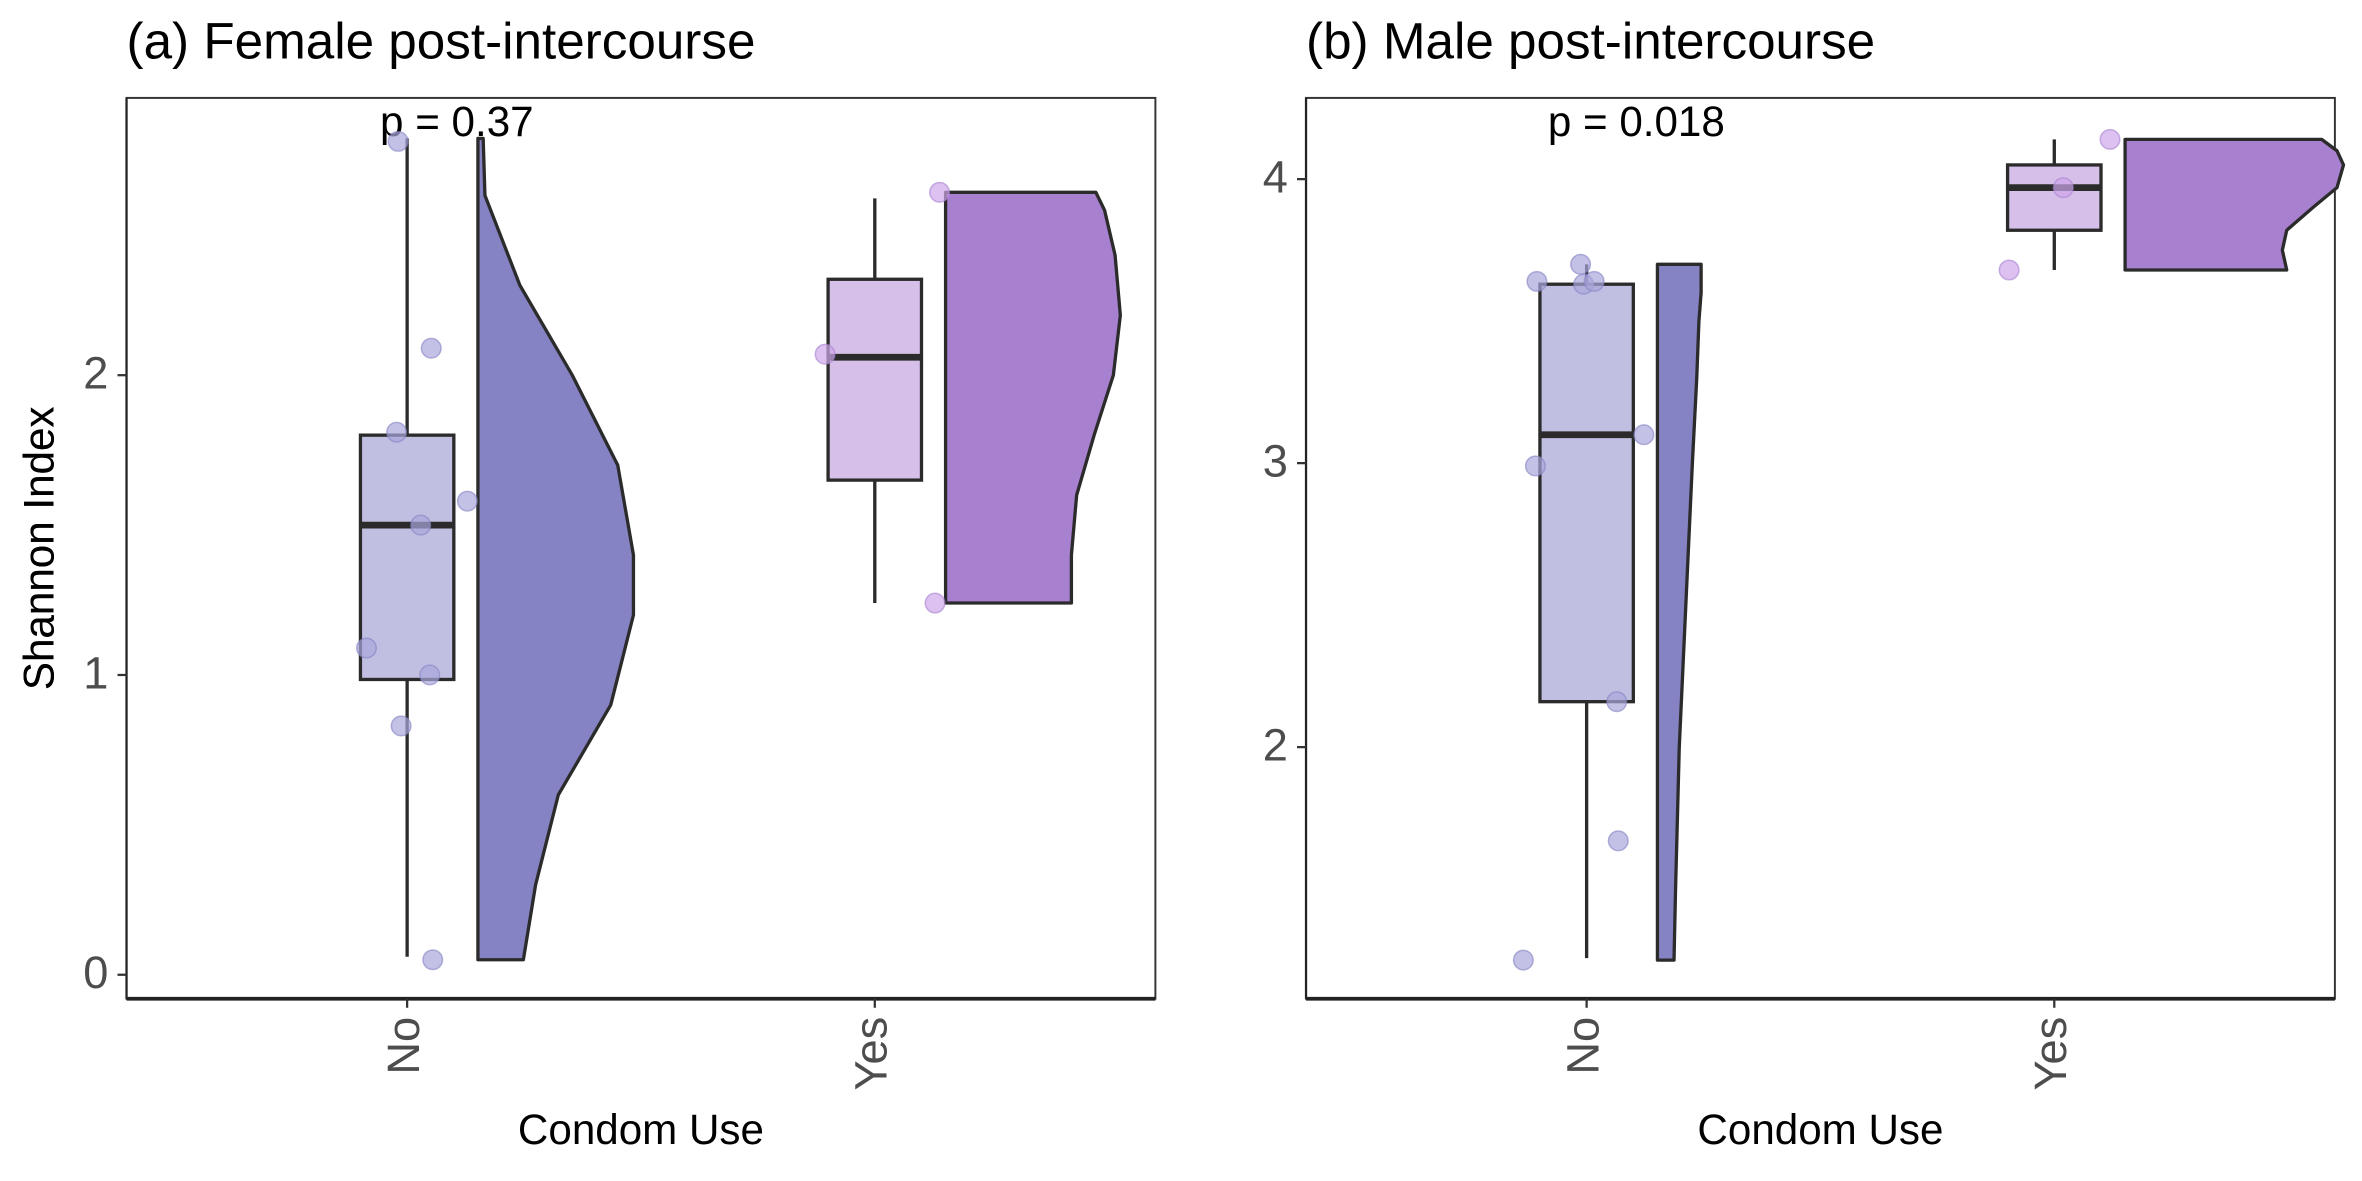  Describe the element at coordinates (1636, 121) in the screenshot. I see `annotation: p = 0.018` at that location.